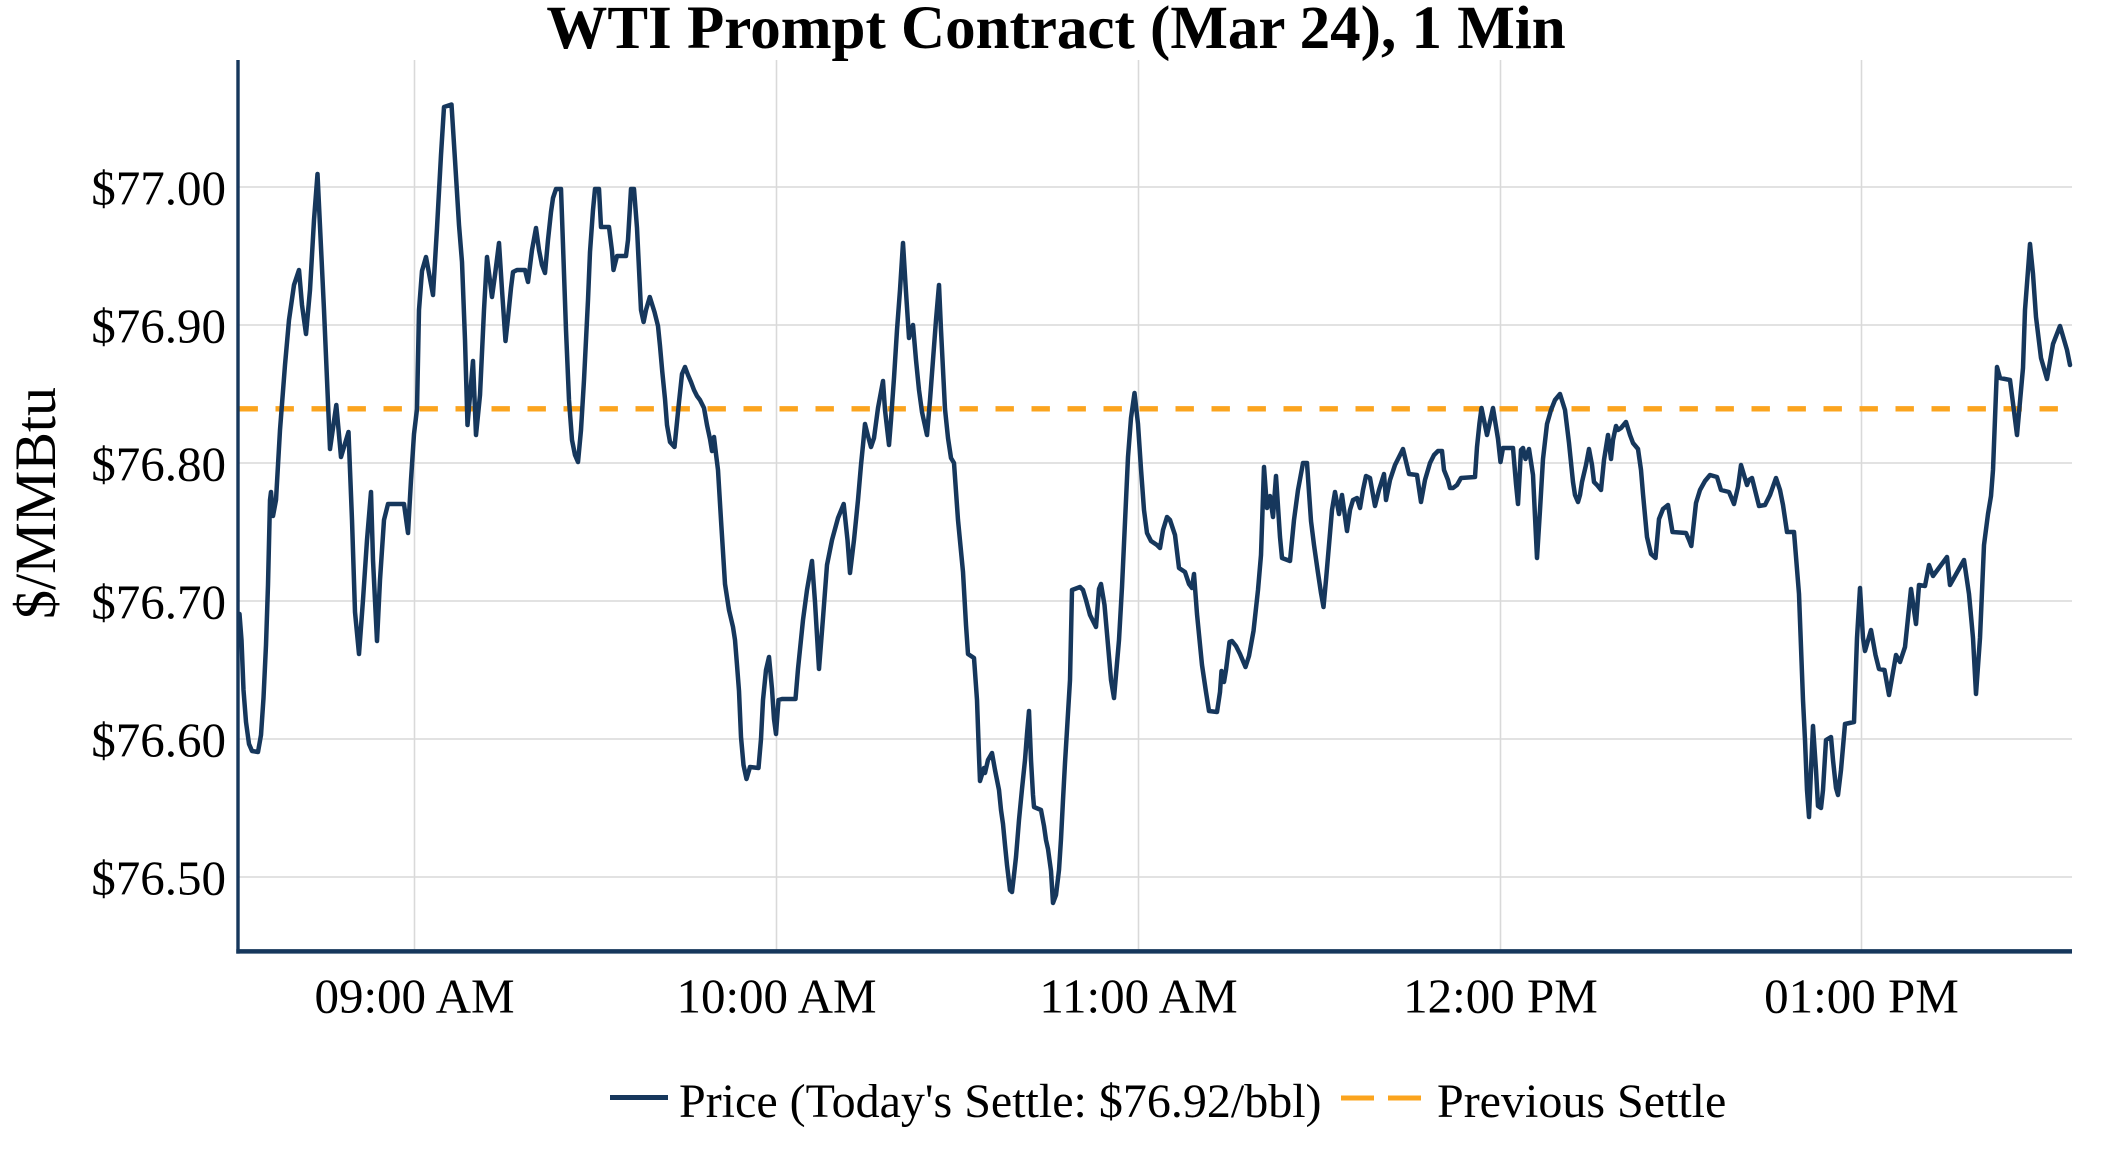  I want to click on svg-text: $76.60, so click(158, 740).